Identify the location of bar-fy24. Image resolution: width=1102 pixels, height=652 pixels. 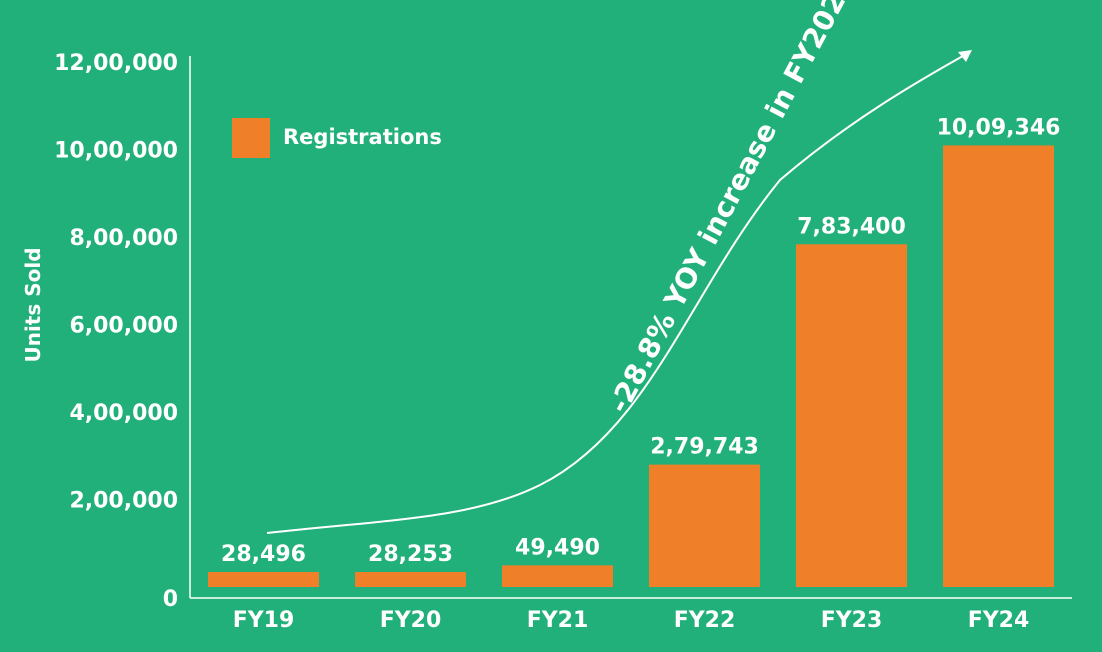
(998, 366).